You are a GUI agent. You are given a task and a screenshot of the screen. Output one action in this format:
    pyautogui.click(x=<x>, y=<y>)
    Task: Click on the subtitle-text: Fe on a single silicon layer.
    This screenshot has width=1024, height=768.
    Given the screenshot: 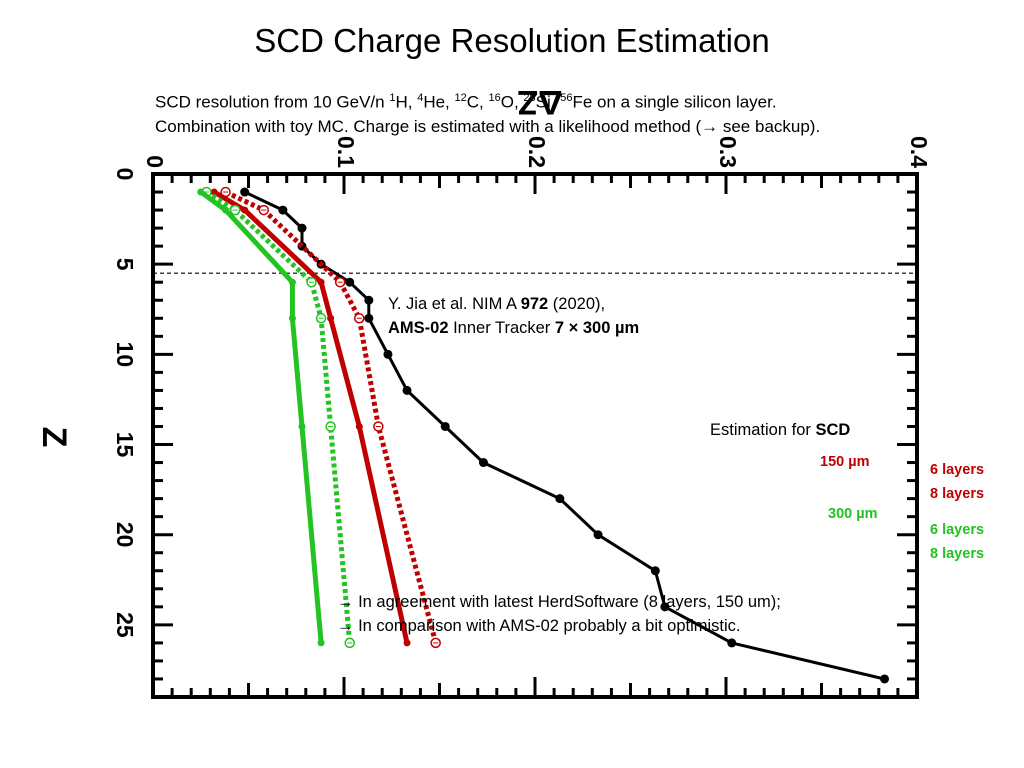 What is the action you would take?
    pyautogui.click(x=674, y=102)
    